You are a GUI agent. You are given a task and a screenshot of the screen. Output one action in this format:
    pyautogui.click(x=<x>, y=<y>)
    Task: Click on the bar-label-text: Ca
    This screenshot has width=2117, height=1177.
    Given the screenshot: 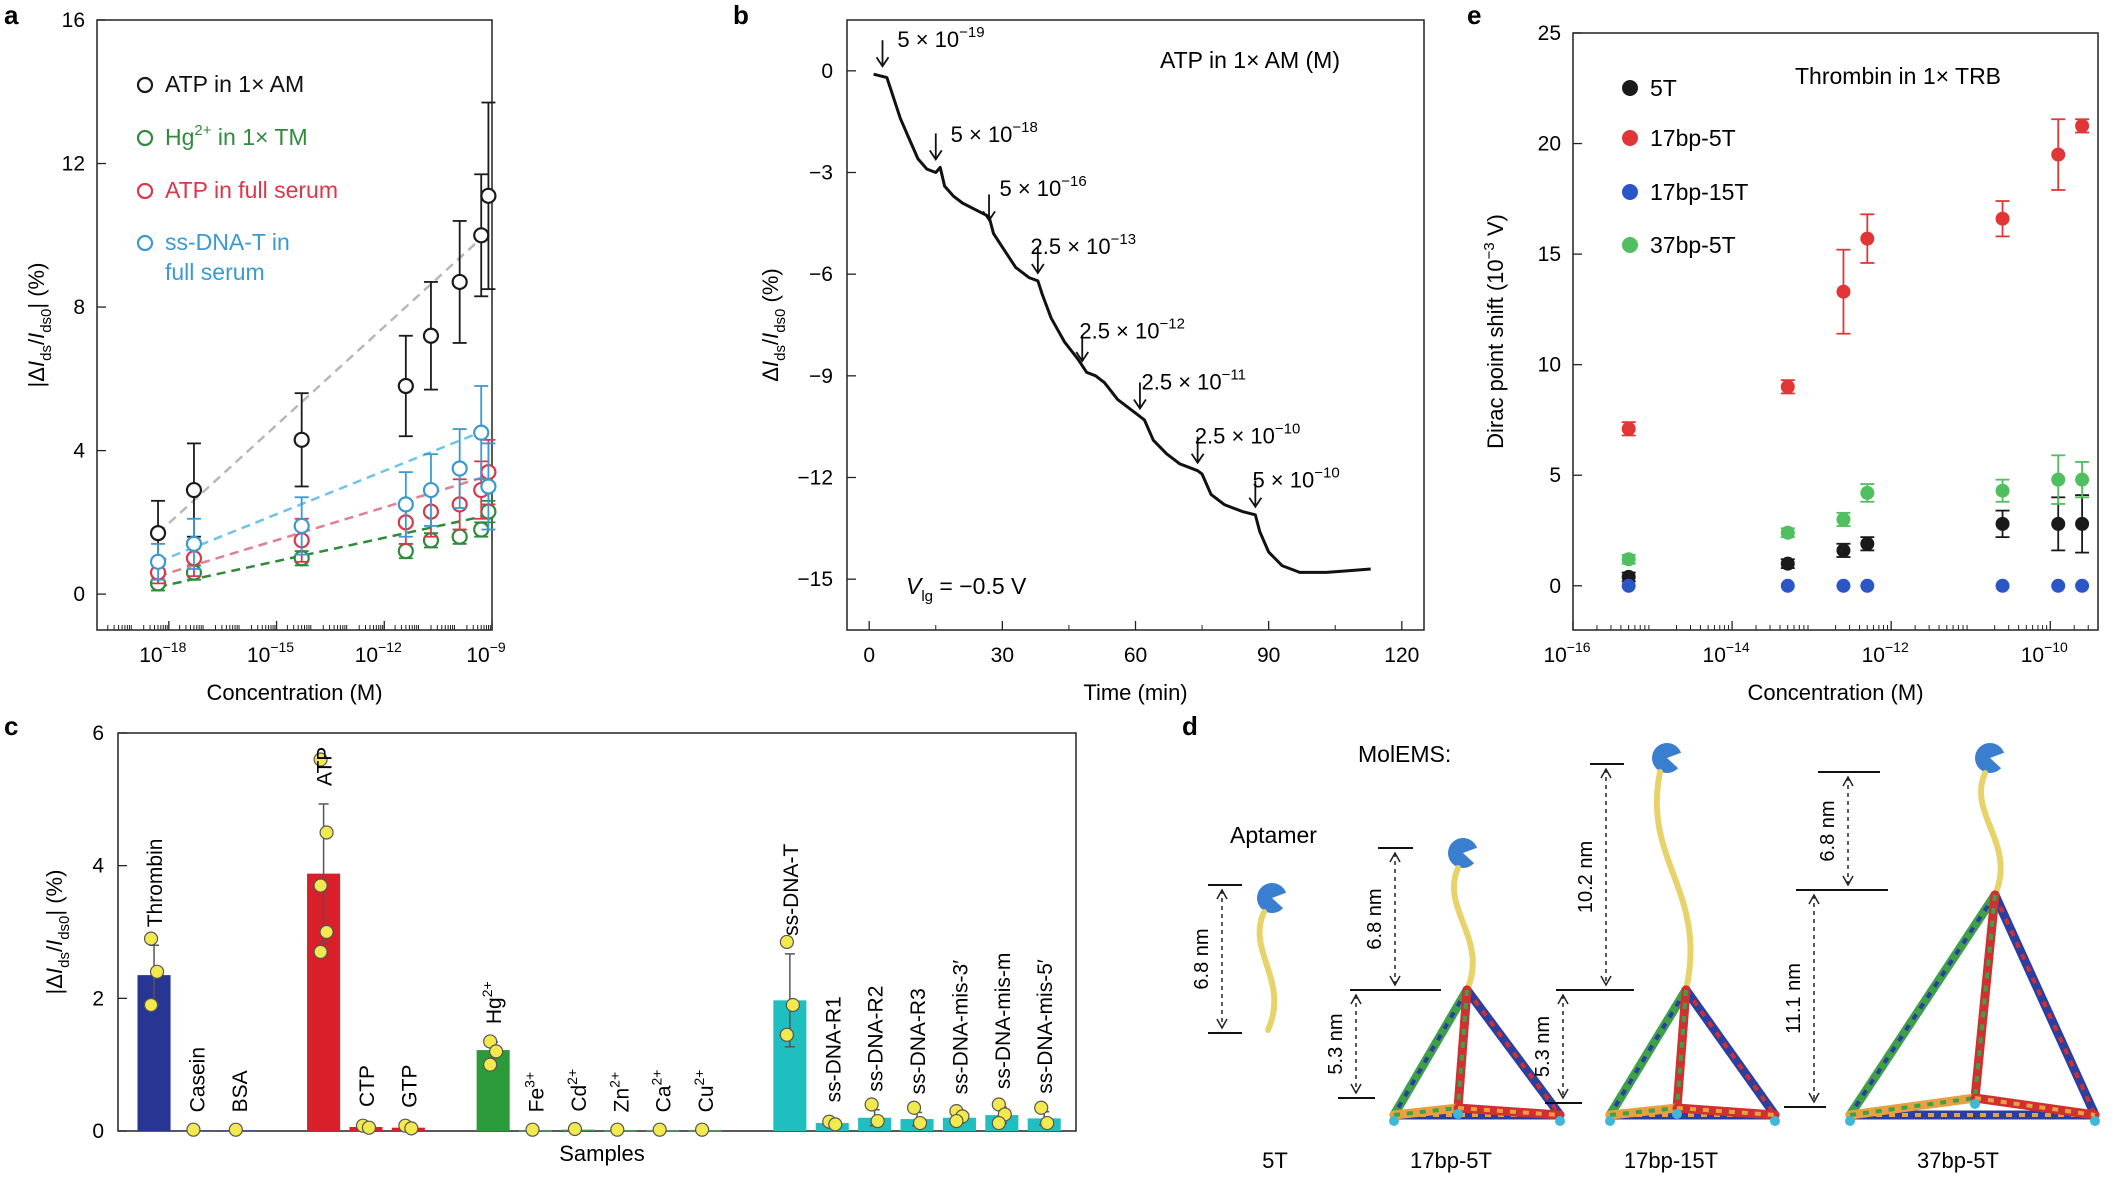 What is the action you would take?
    pyautogui.click(x=664, y=1098)
    